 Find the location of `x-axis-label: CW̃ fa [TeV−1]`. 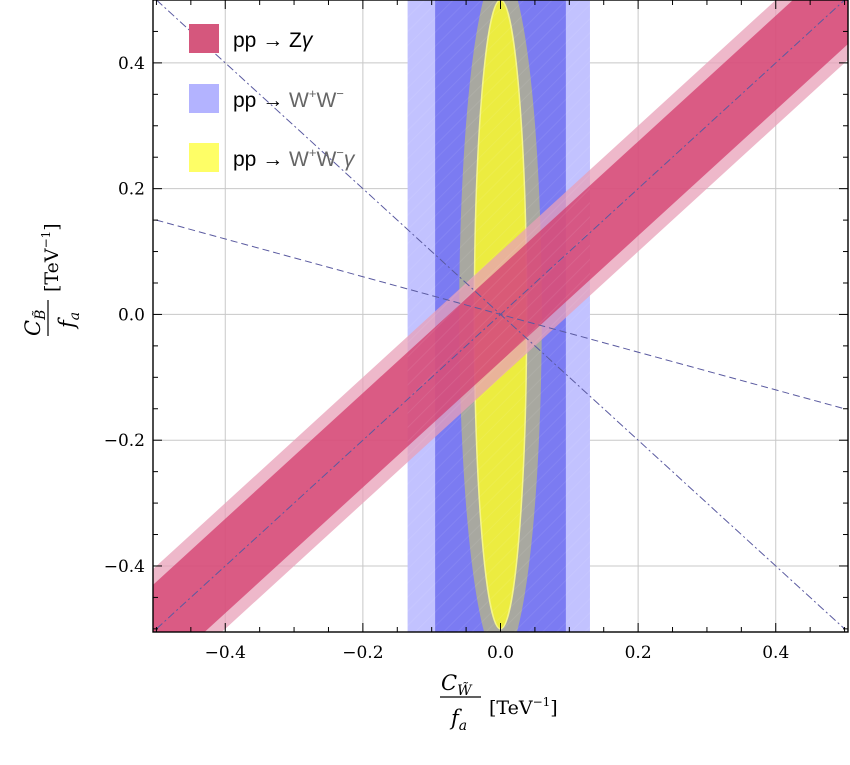

x-axis-label: CW̃ fa [TeV−1] is located at coordinates (499, 702).